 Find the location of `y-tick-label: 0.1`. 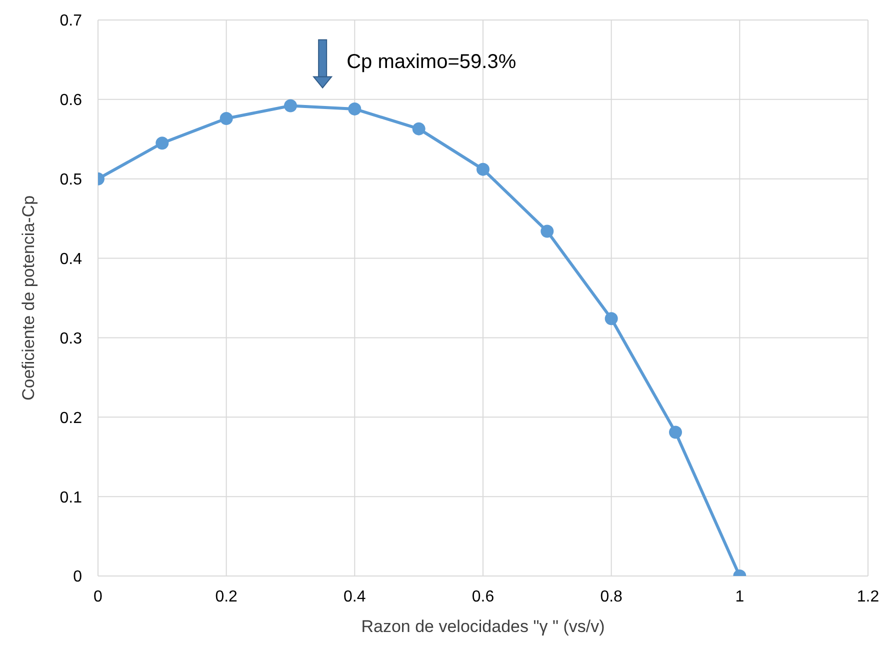

y-tick-label: 0.1 is located at coordinates (71, 497).